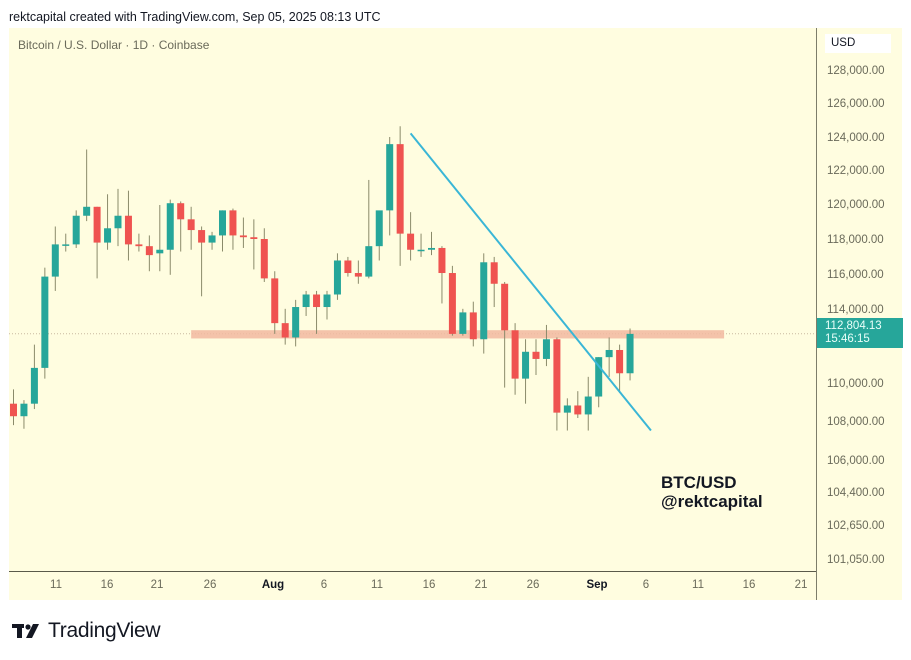  What do you see at coordinates (856, 493) in the screenshot?
I see `price-tick-label: 104,400.00` at bounding box center [856, 493].